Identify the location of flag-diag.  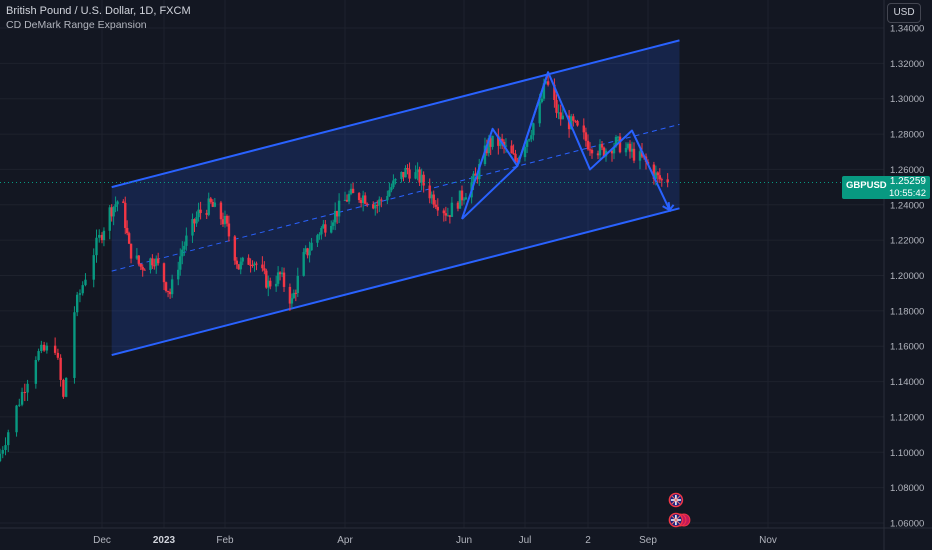
(676, 500).